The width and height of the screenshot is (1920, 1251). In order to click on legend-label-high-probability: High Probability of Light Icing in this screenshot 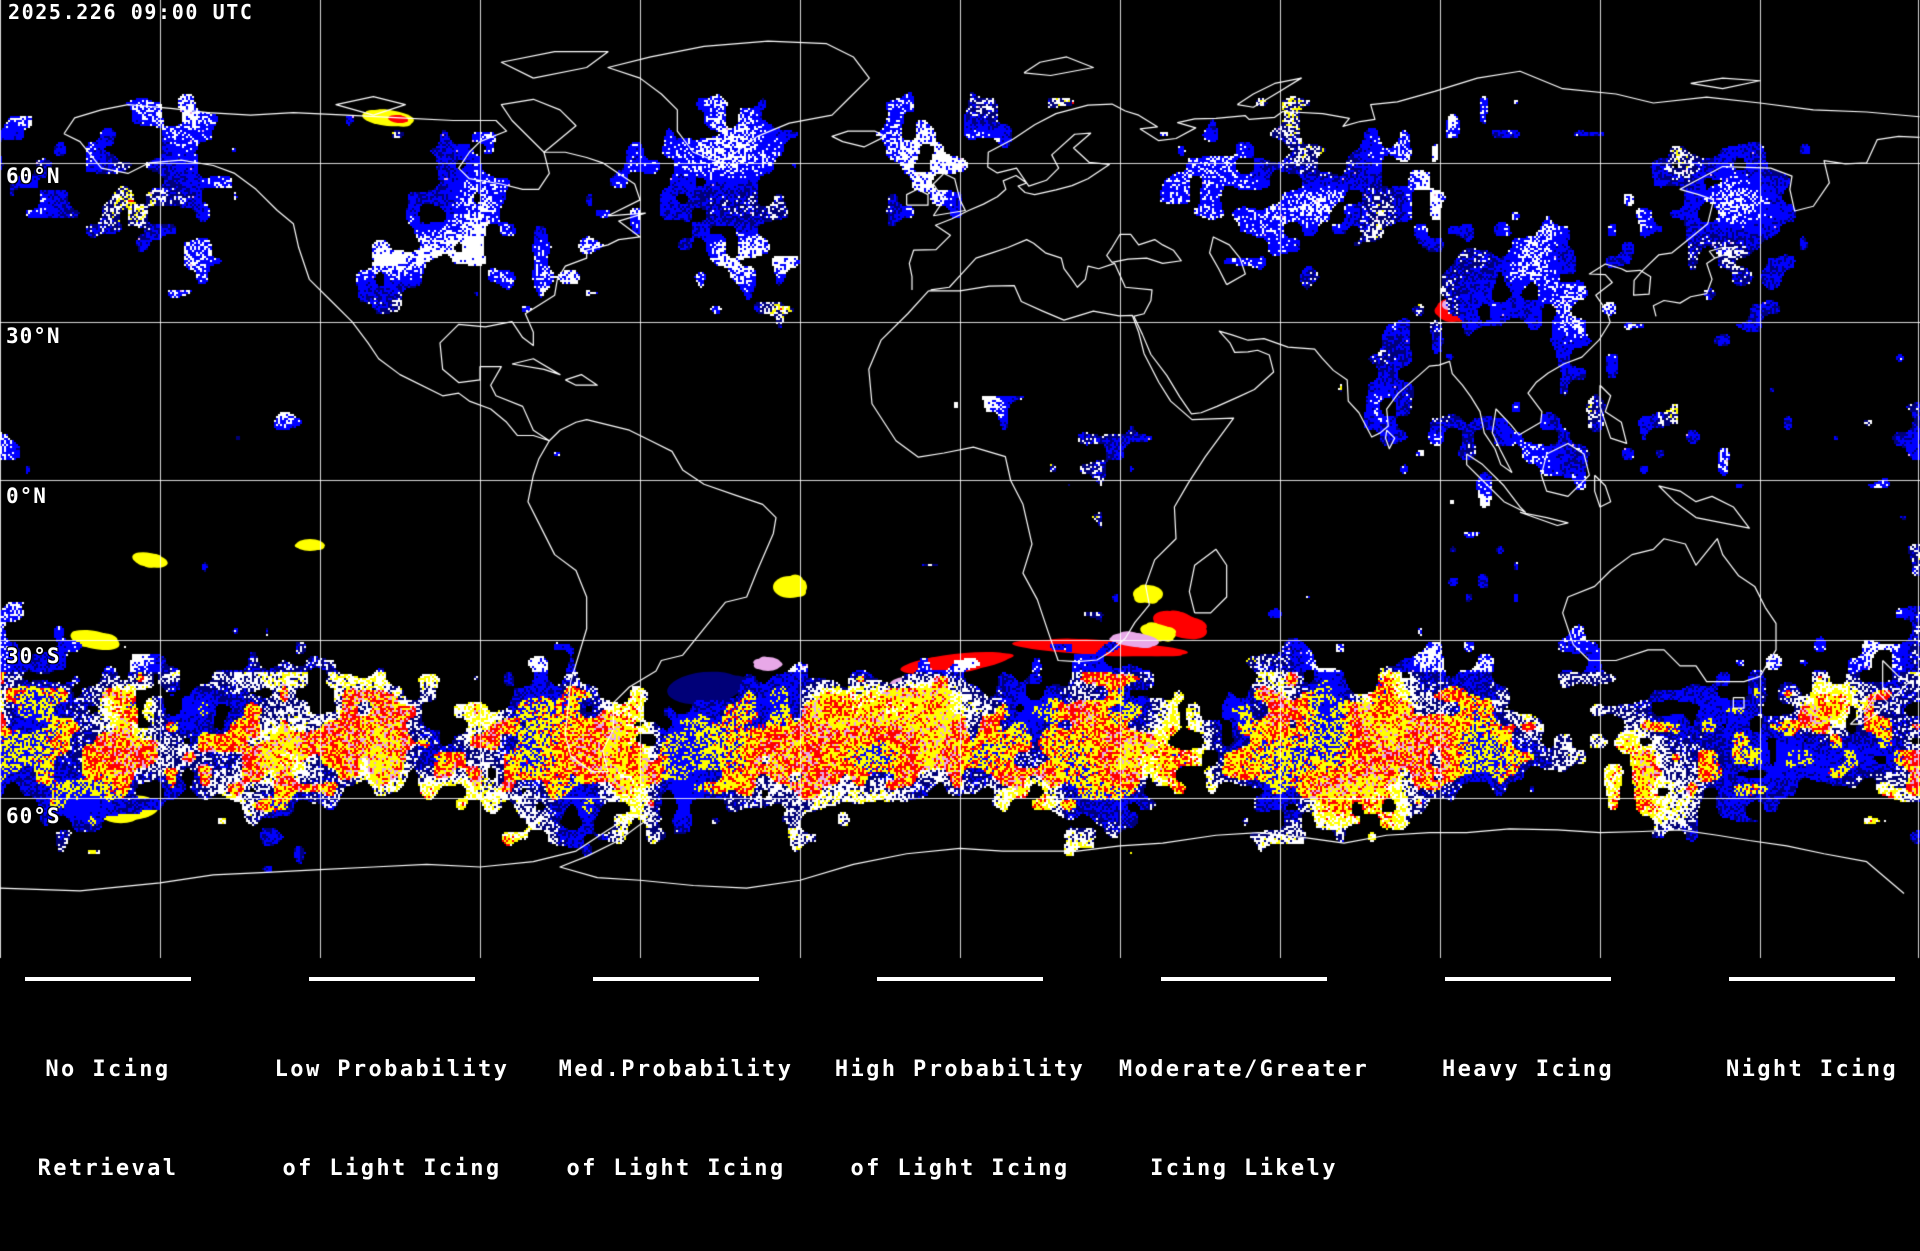, I will do `click(960, 1119)`.